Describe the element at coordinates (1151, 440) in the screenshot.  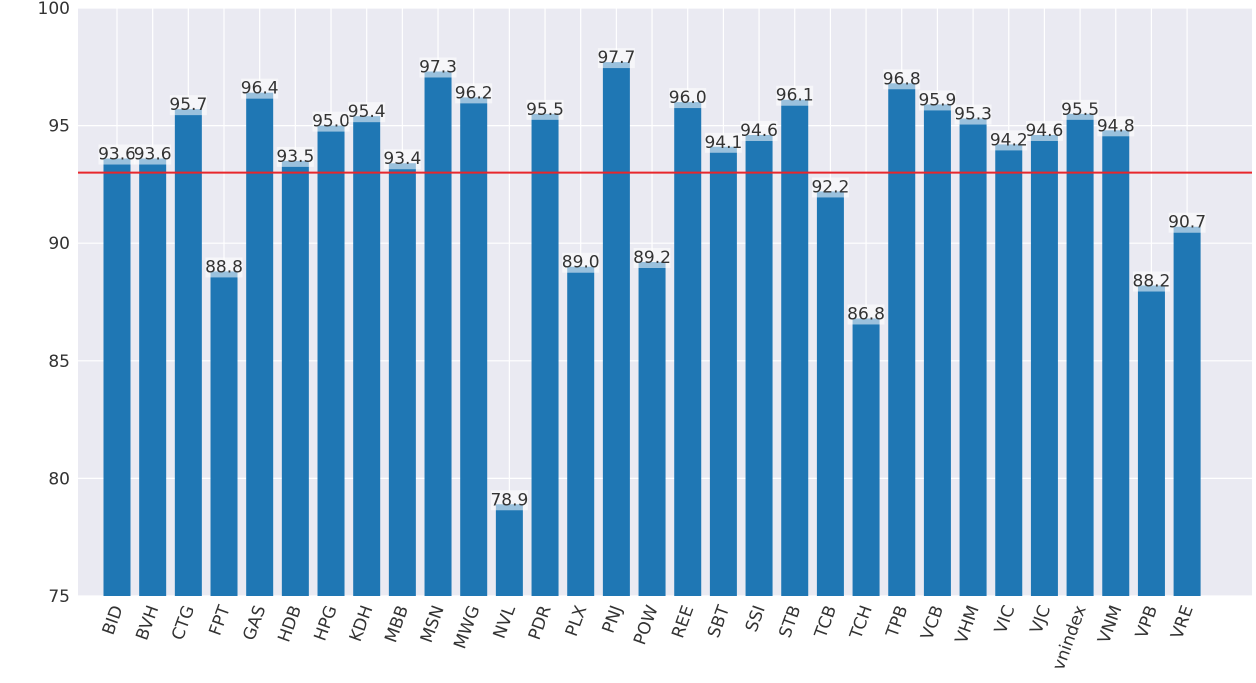
I see `bar-VPB` at that location.